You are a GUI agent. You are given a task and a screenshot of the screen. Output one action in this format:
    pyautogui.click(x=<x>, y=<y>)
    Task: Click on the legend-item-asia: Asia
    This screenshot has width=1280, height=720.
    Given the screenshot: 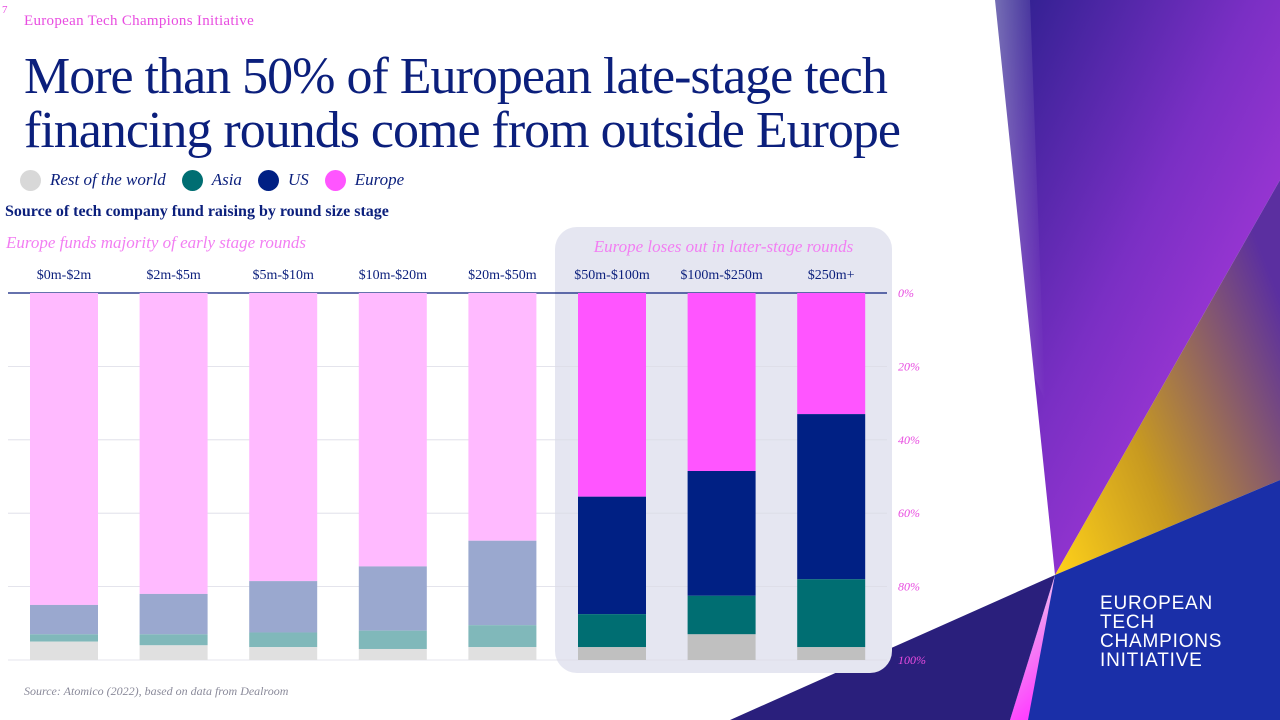 What is the action you would take?
    pyautogui.click(x=211, y=180)
    